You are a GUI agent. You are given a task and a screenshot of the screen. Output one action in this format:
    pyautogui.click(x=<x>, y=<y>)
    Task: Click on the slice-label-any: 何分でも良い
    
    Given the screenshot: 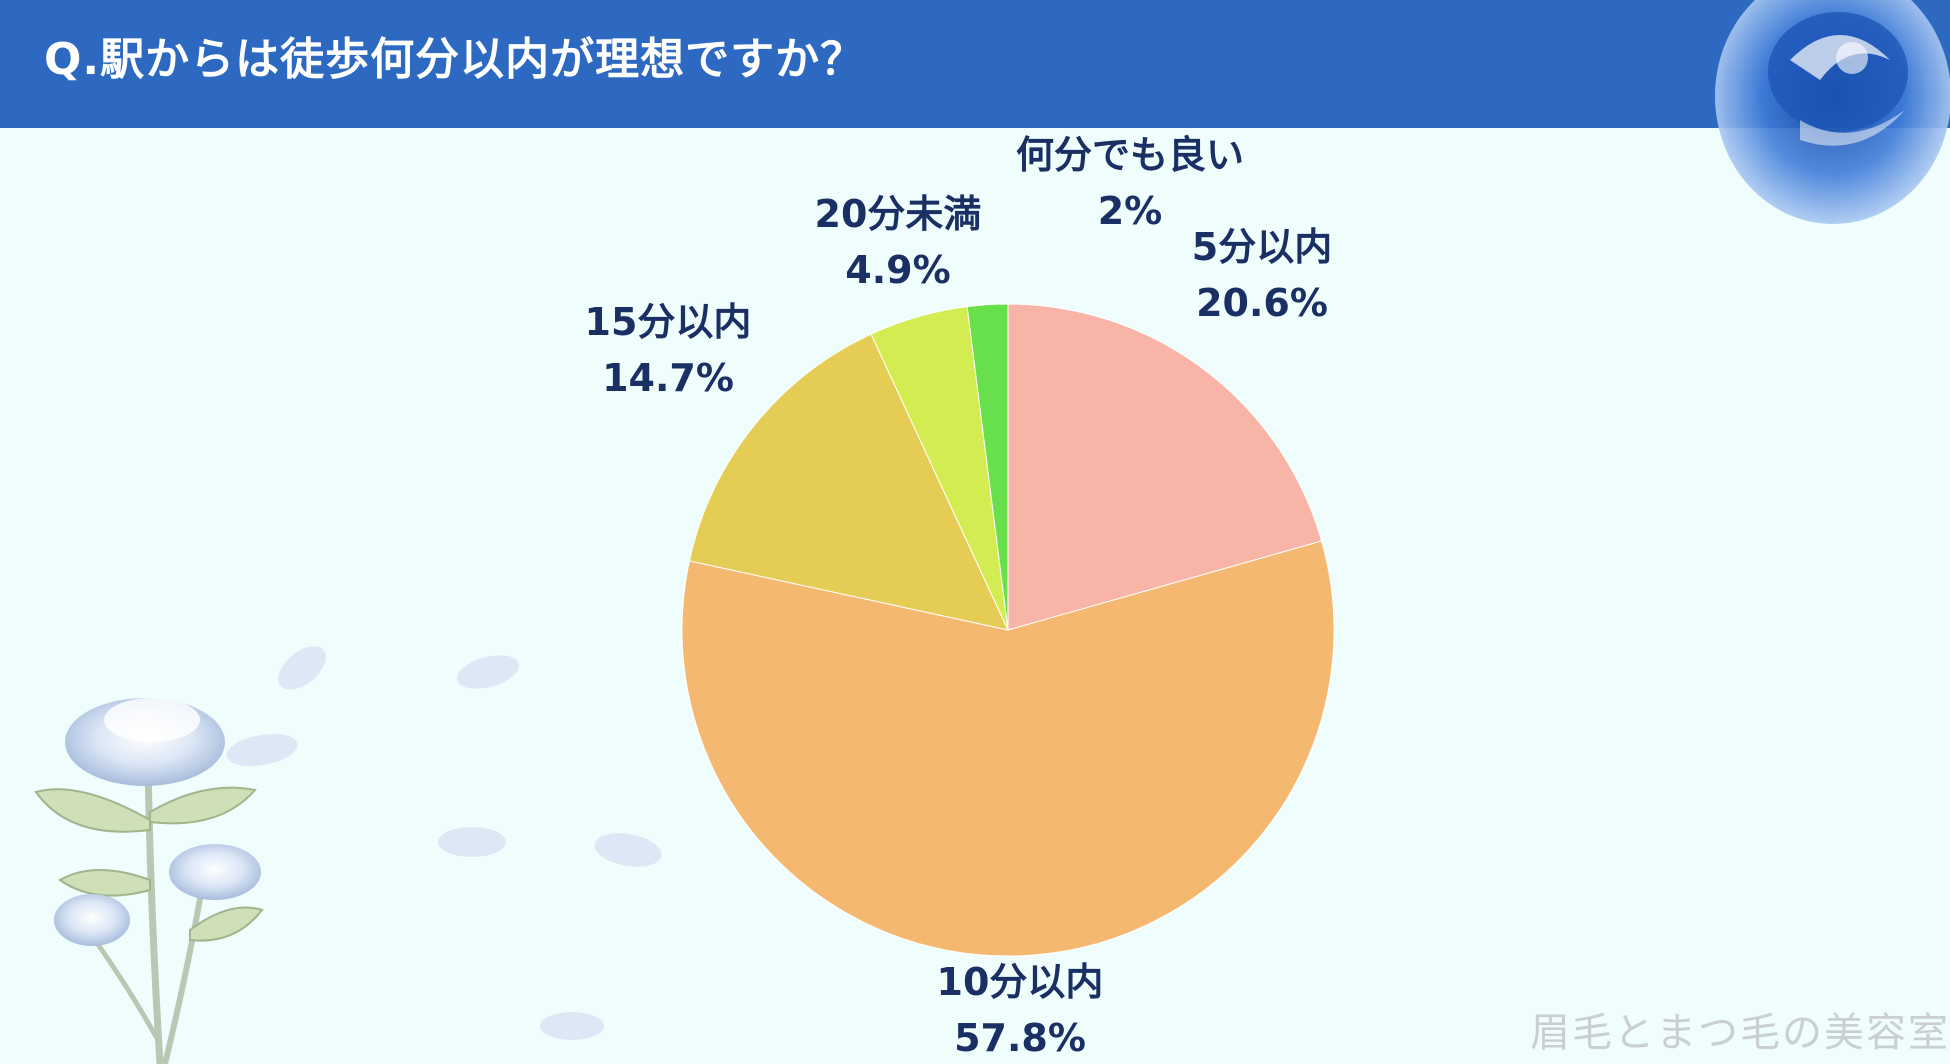 What is the action you would take?
    pyautogui.click(x=1130, y=155)
    